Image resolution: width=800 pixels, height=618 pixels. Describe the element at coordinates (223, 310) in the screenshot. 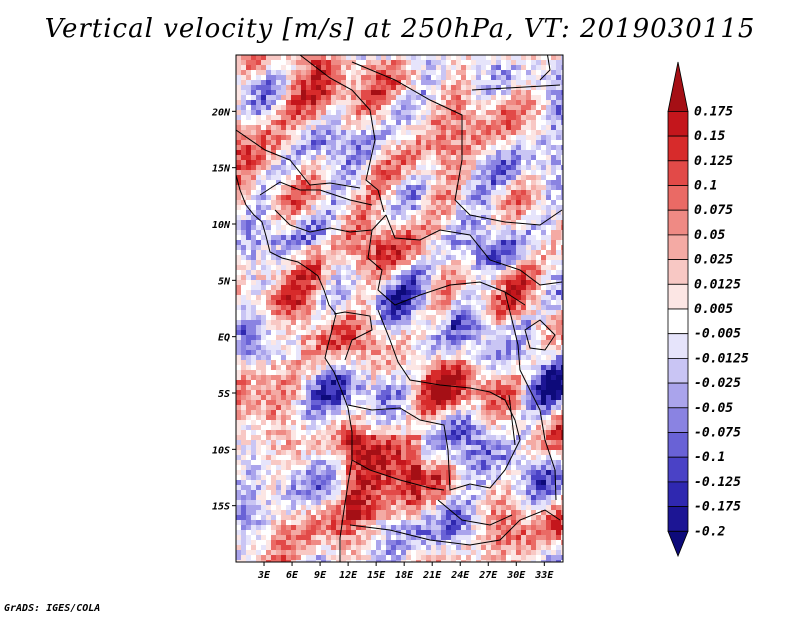

I see `latitude-axis: 20N 15N 10N 5N EQ 5S 10S 15S` at that location.